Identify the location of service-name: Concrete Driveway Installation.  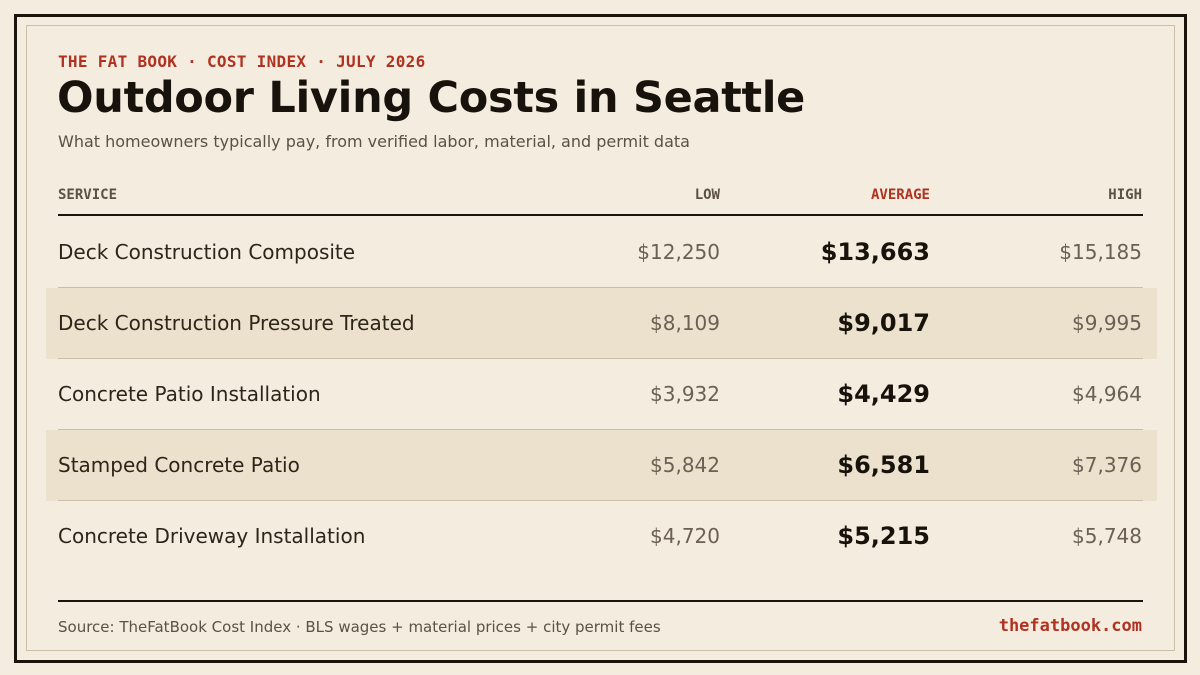
(212, 536).